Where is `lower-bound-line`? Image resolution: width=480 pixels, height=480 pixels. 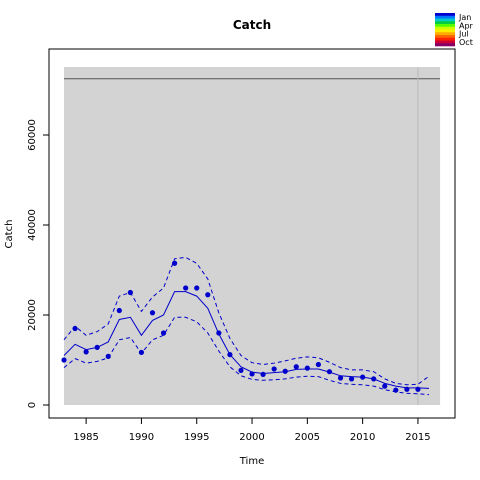
lower-bound-line is located at coordinates (246, 356).